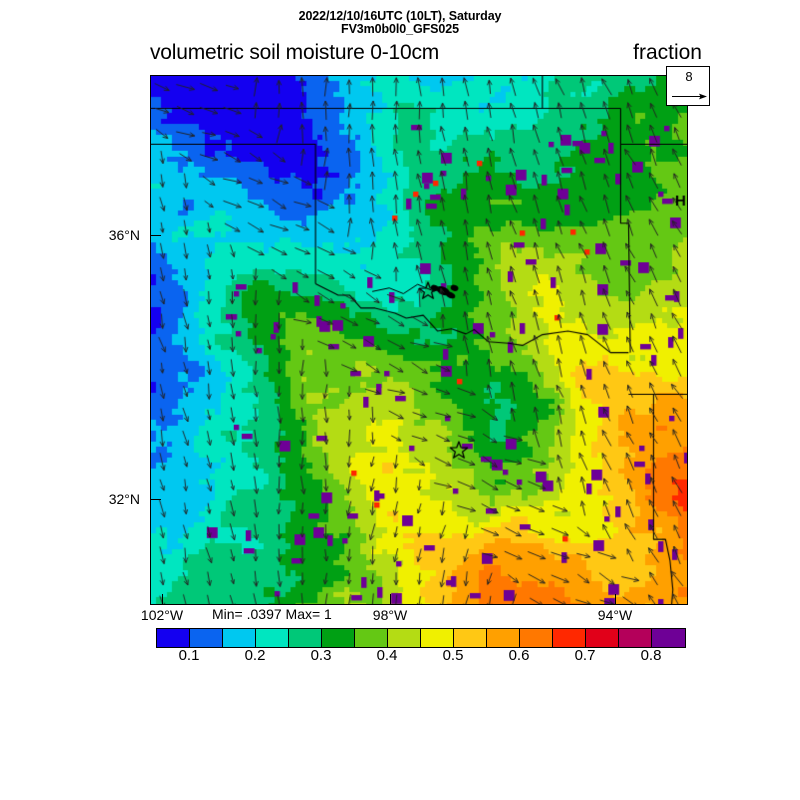 The image size is (800, 800). I want to click on latitude-tick-label: 32°N, so click(124, 499).